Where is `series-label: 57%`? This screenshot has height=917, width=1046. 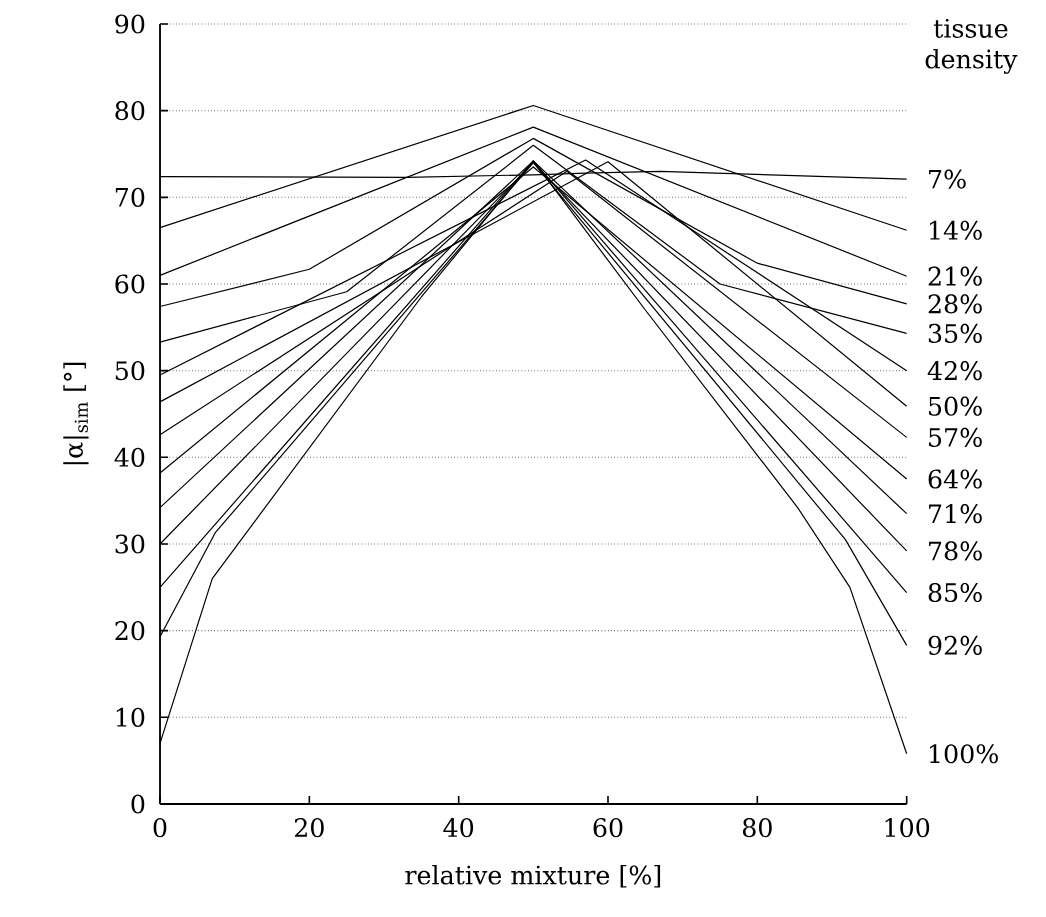 series-label: 57% is located at coordinates (955, 437).